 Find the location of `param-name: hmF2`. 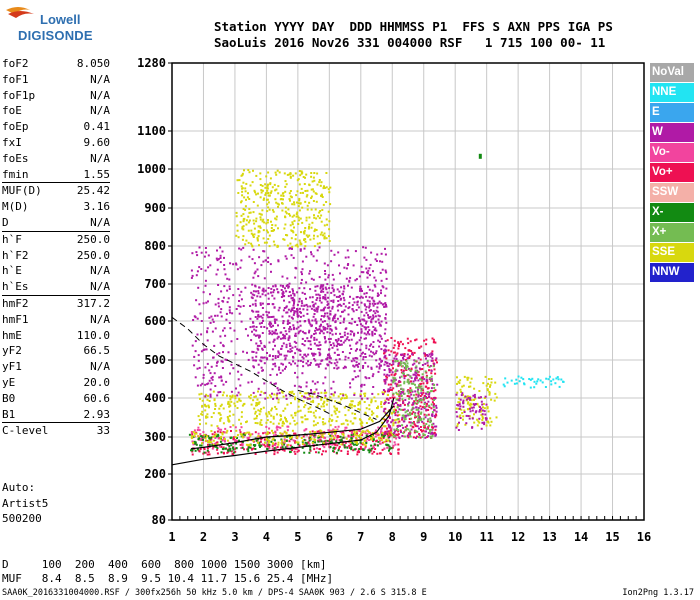

param-name: hmF2 is located at coordinates (15, 303).